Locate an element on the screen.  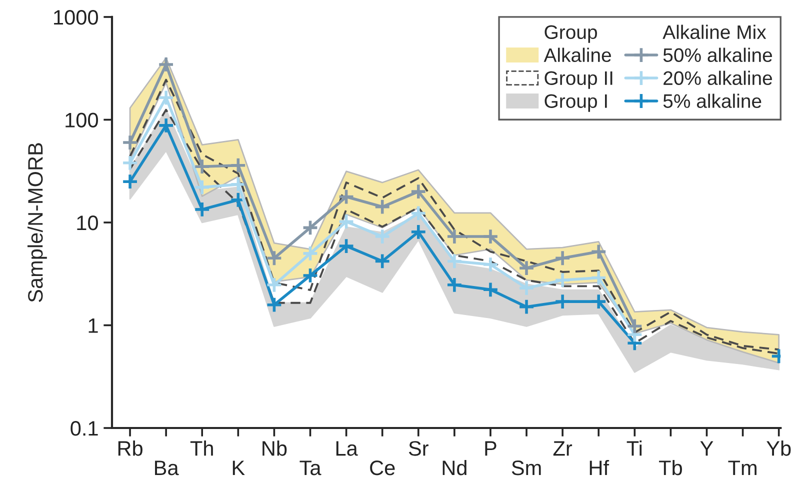
x-tick-label: Hf is located at coordinates (600, 468).